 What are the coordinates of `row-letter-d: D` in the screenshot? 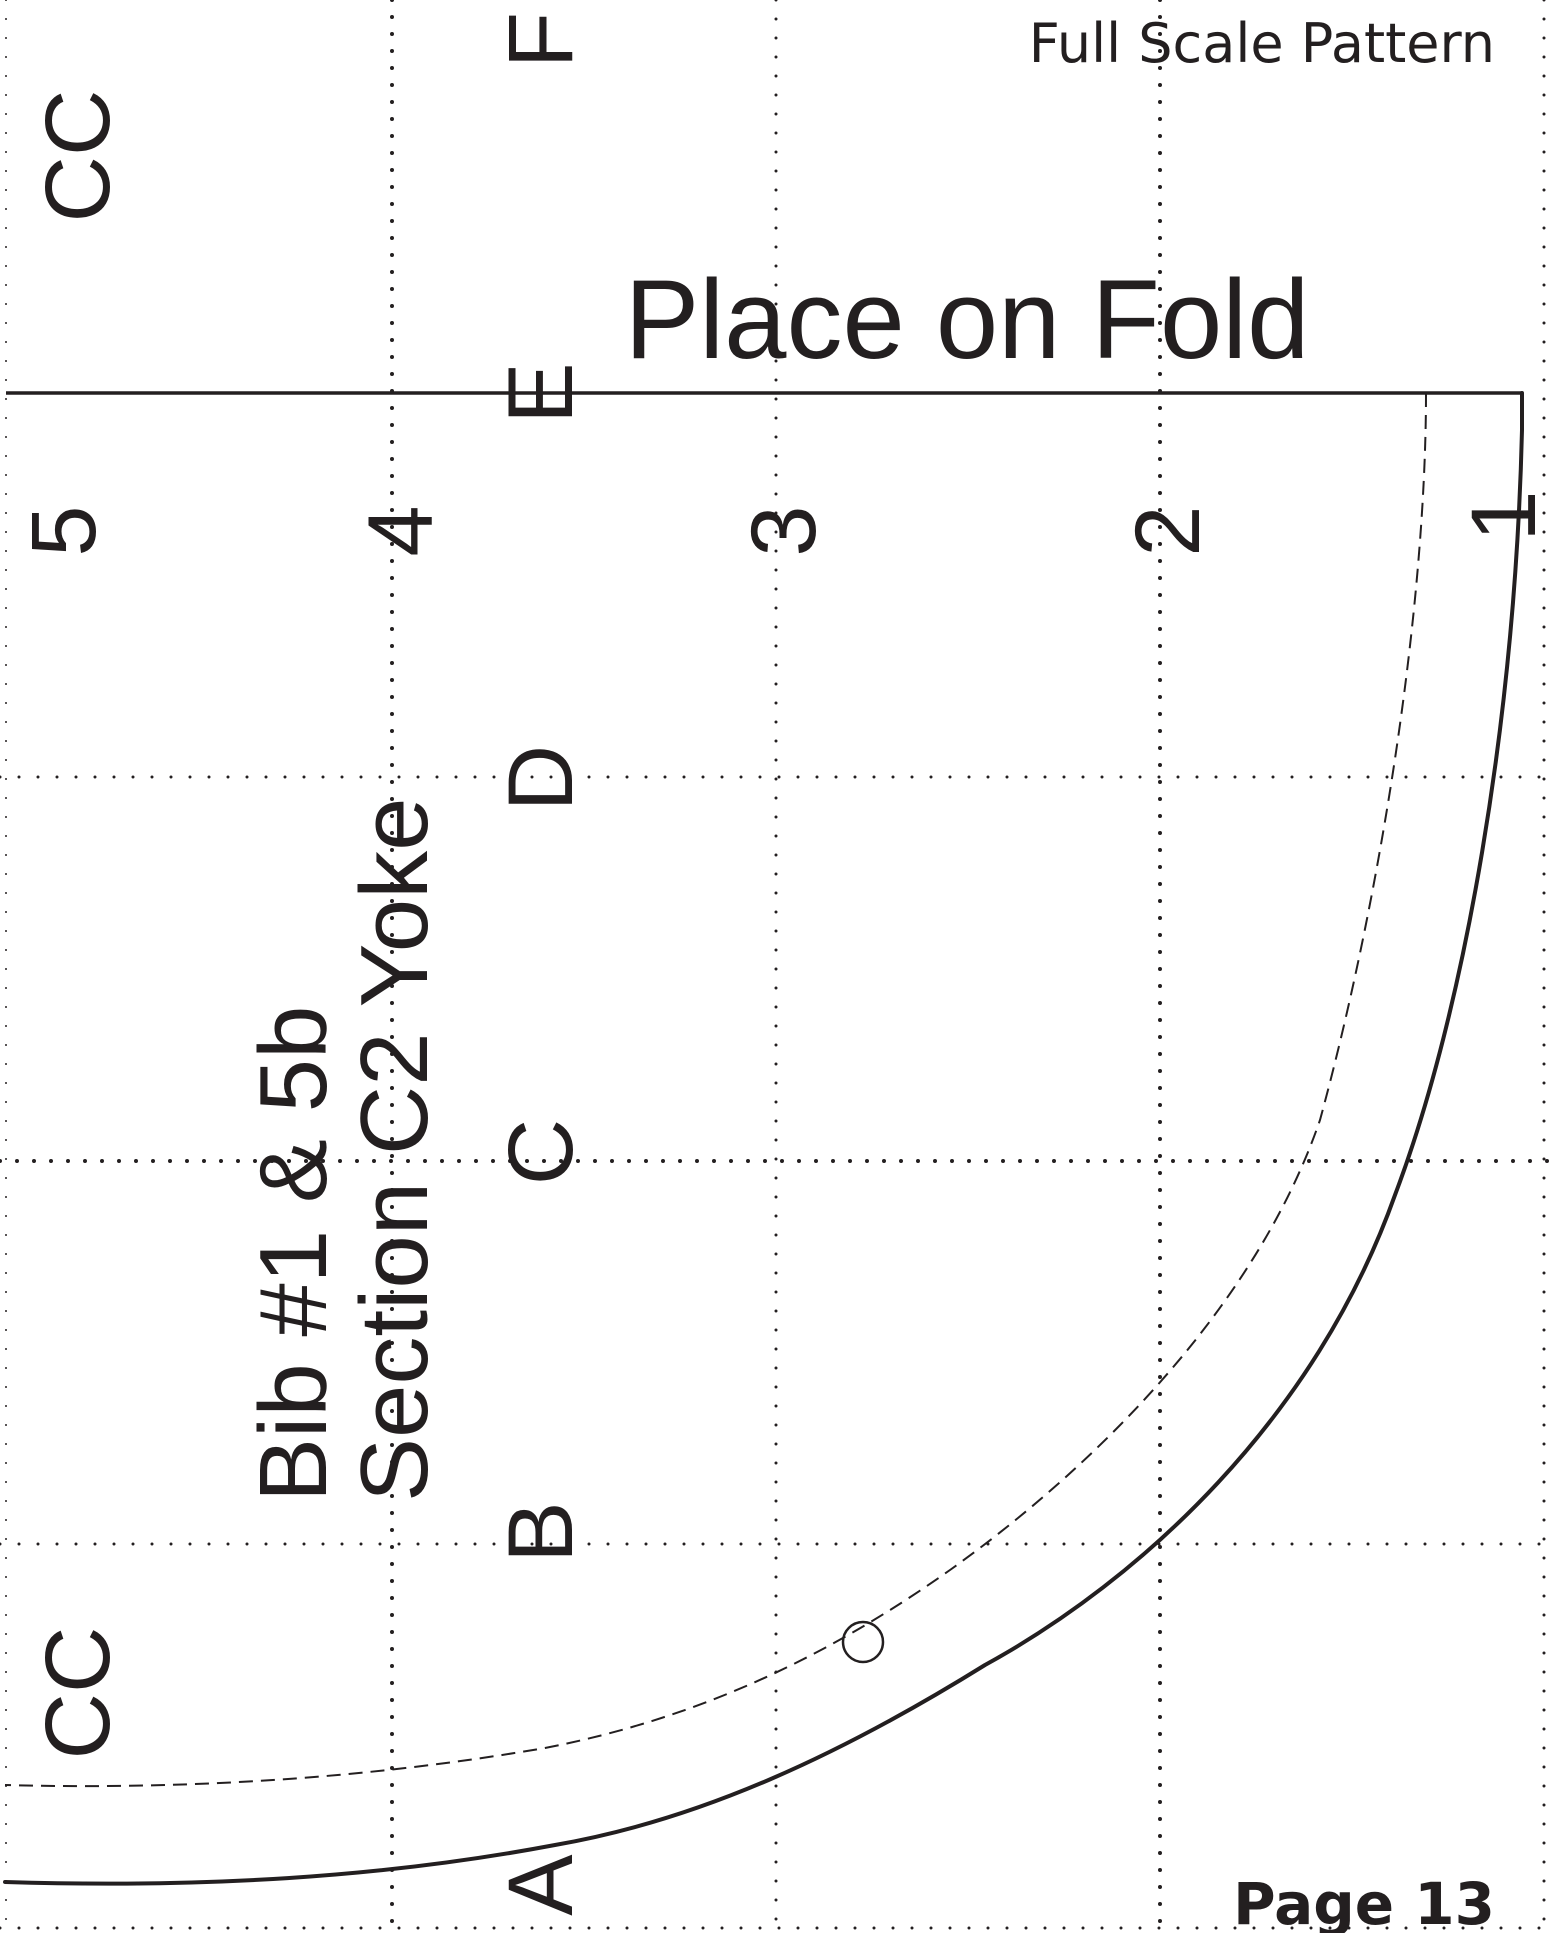 It's located at (541, 778).